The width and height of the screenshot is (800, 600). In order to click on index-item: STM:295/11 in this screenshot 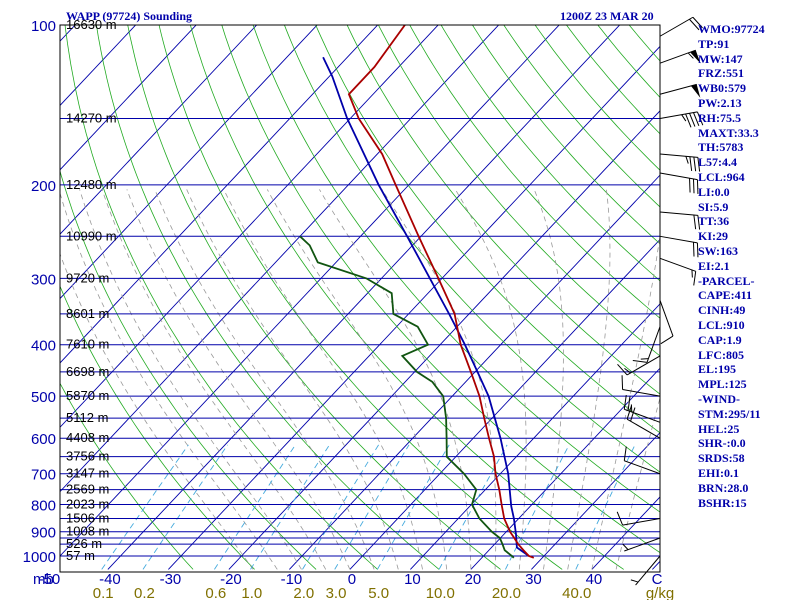, I will do `click(729, 413)`.